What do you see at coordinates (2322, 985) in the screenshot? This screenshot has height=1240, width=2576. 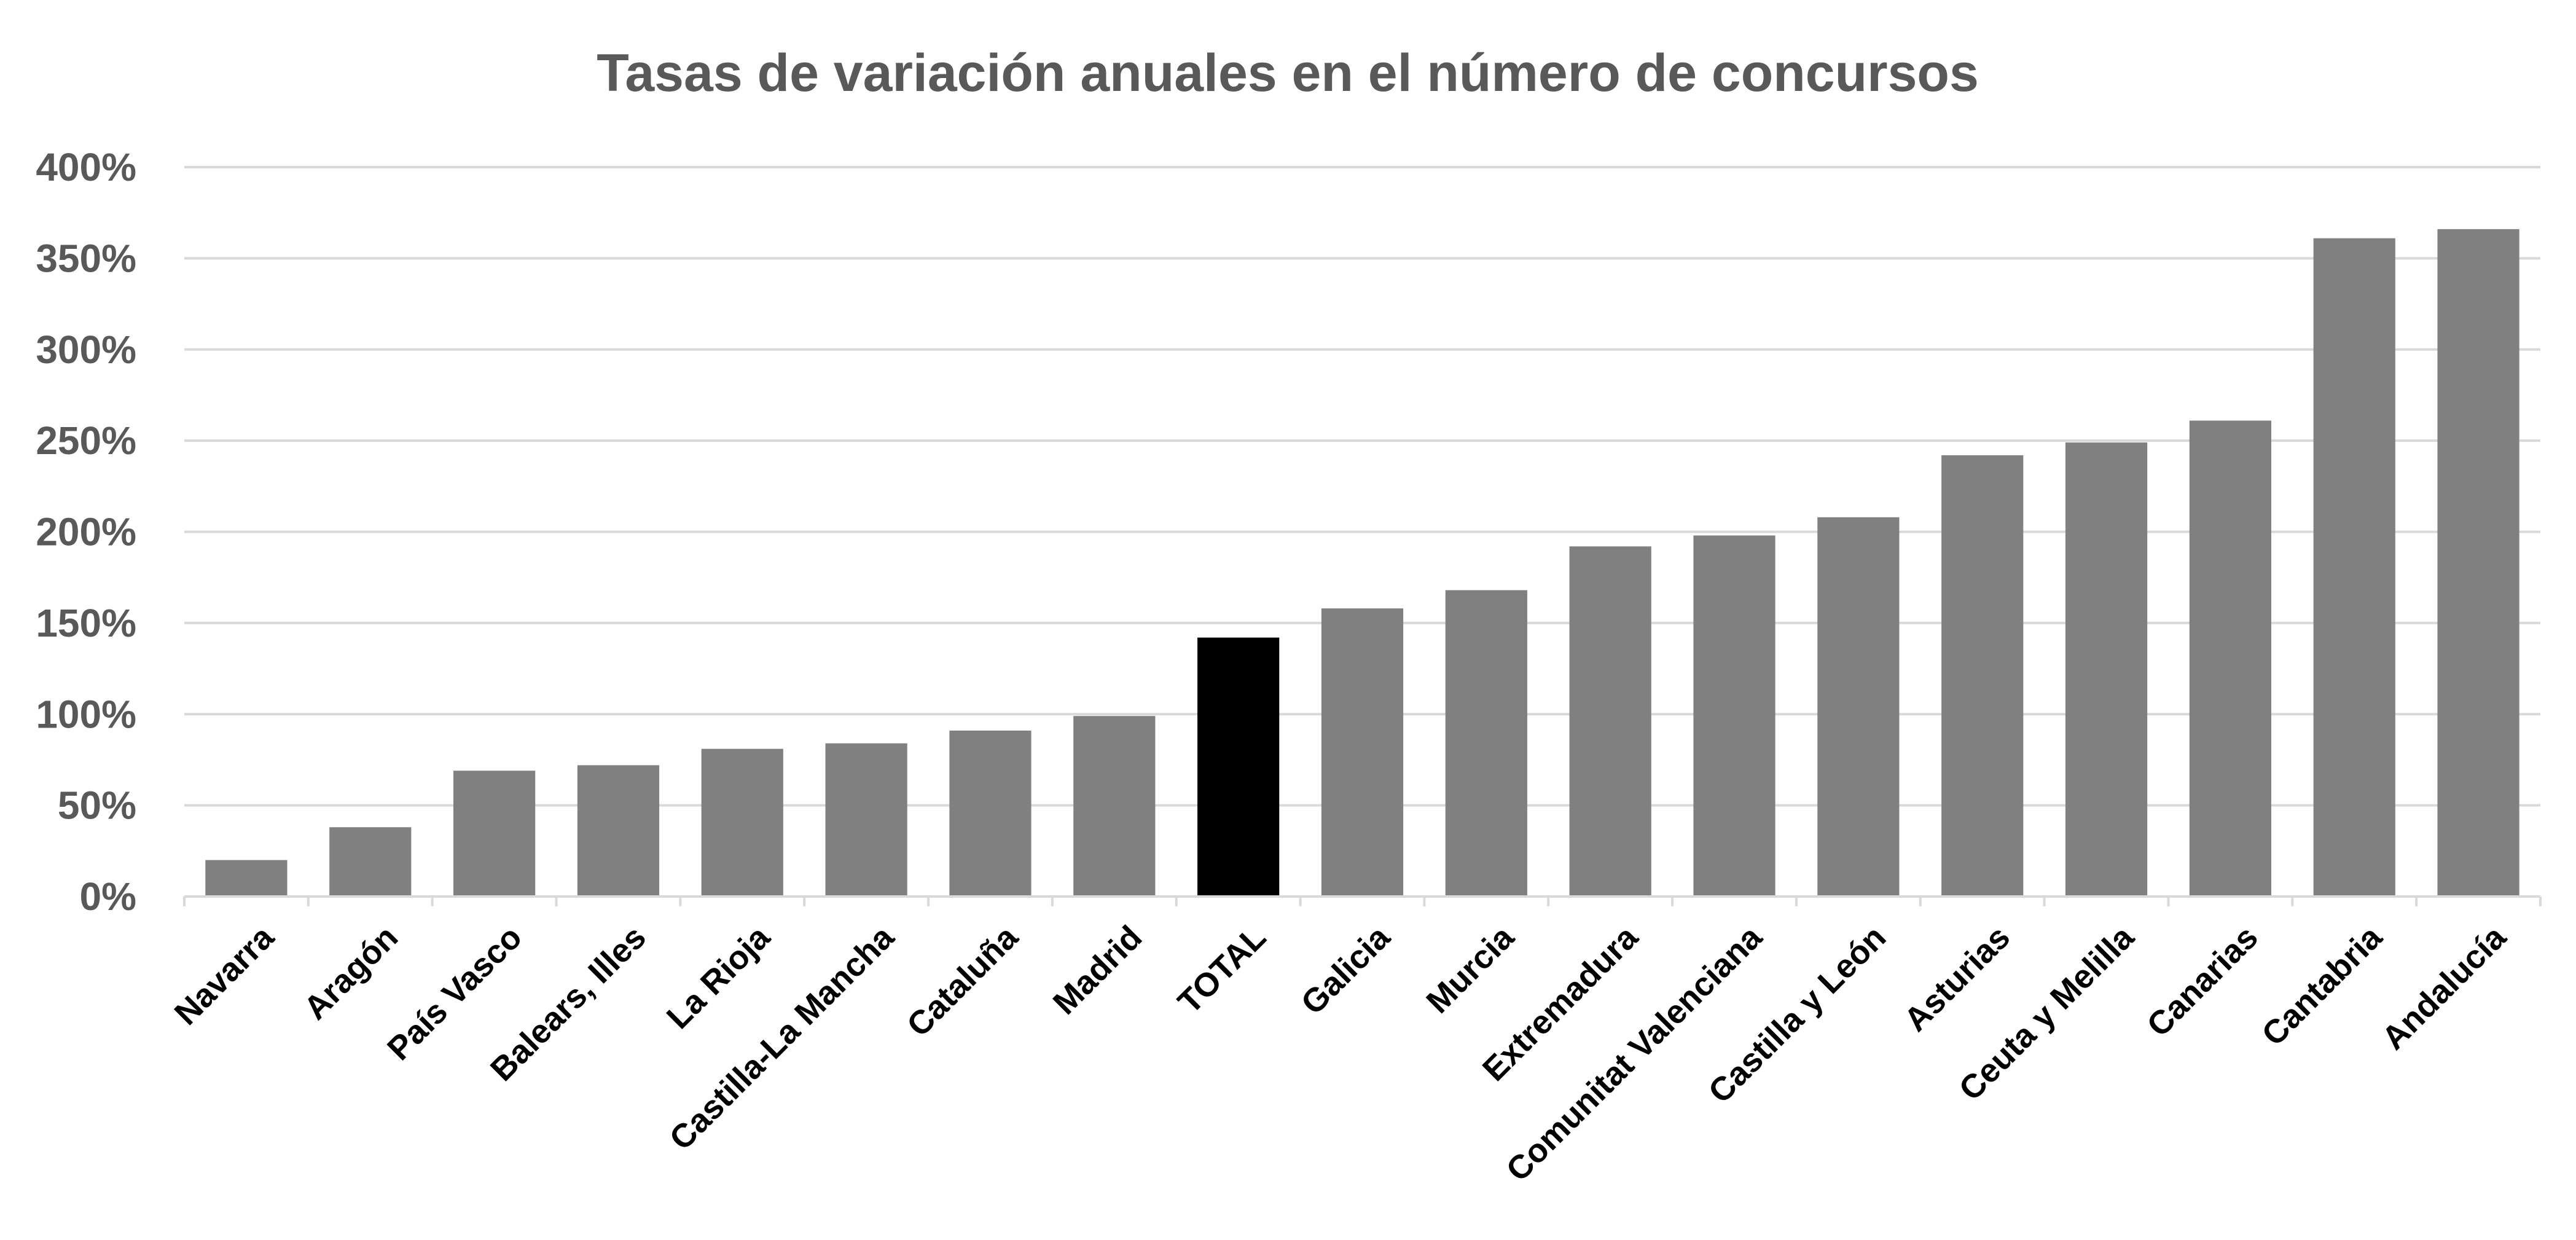 I see `x-tick-label: Cantabria` at bounding box center [2322, 985].